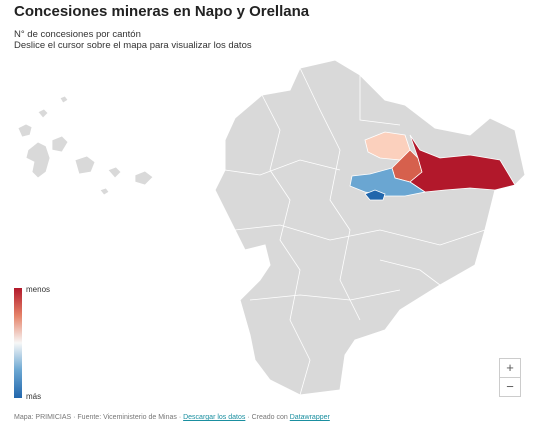 This screenshot has width=541, height=428. I want to click on subtitle: N° de concesiones por cantón, so click(77, 34).